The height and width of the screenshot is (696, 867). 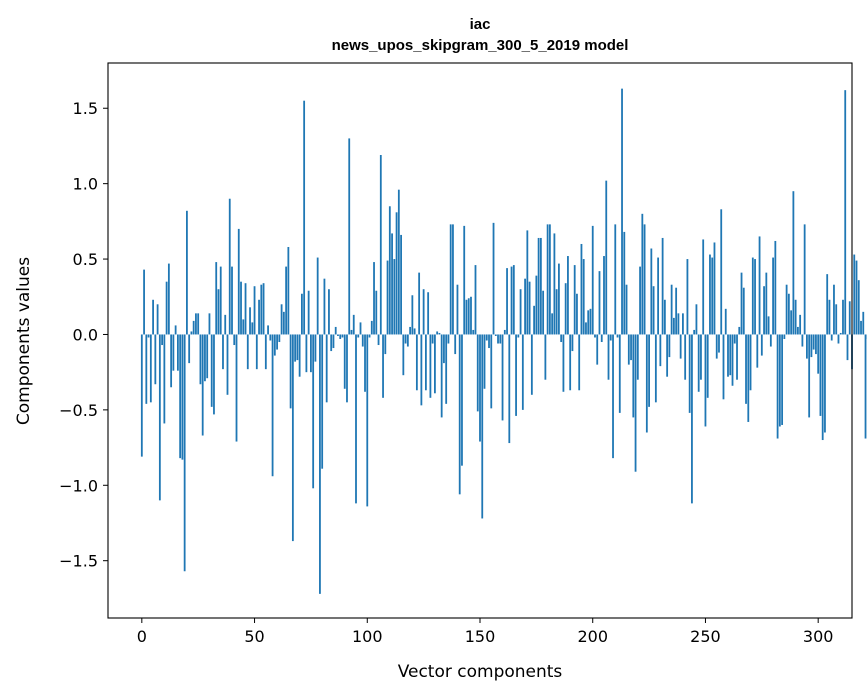 I want to click on x-axis-ticks: 0 50 100 150 200 250 300, so click(x=485, y=632).